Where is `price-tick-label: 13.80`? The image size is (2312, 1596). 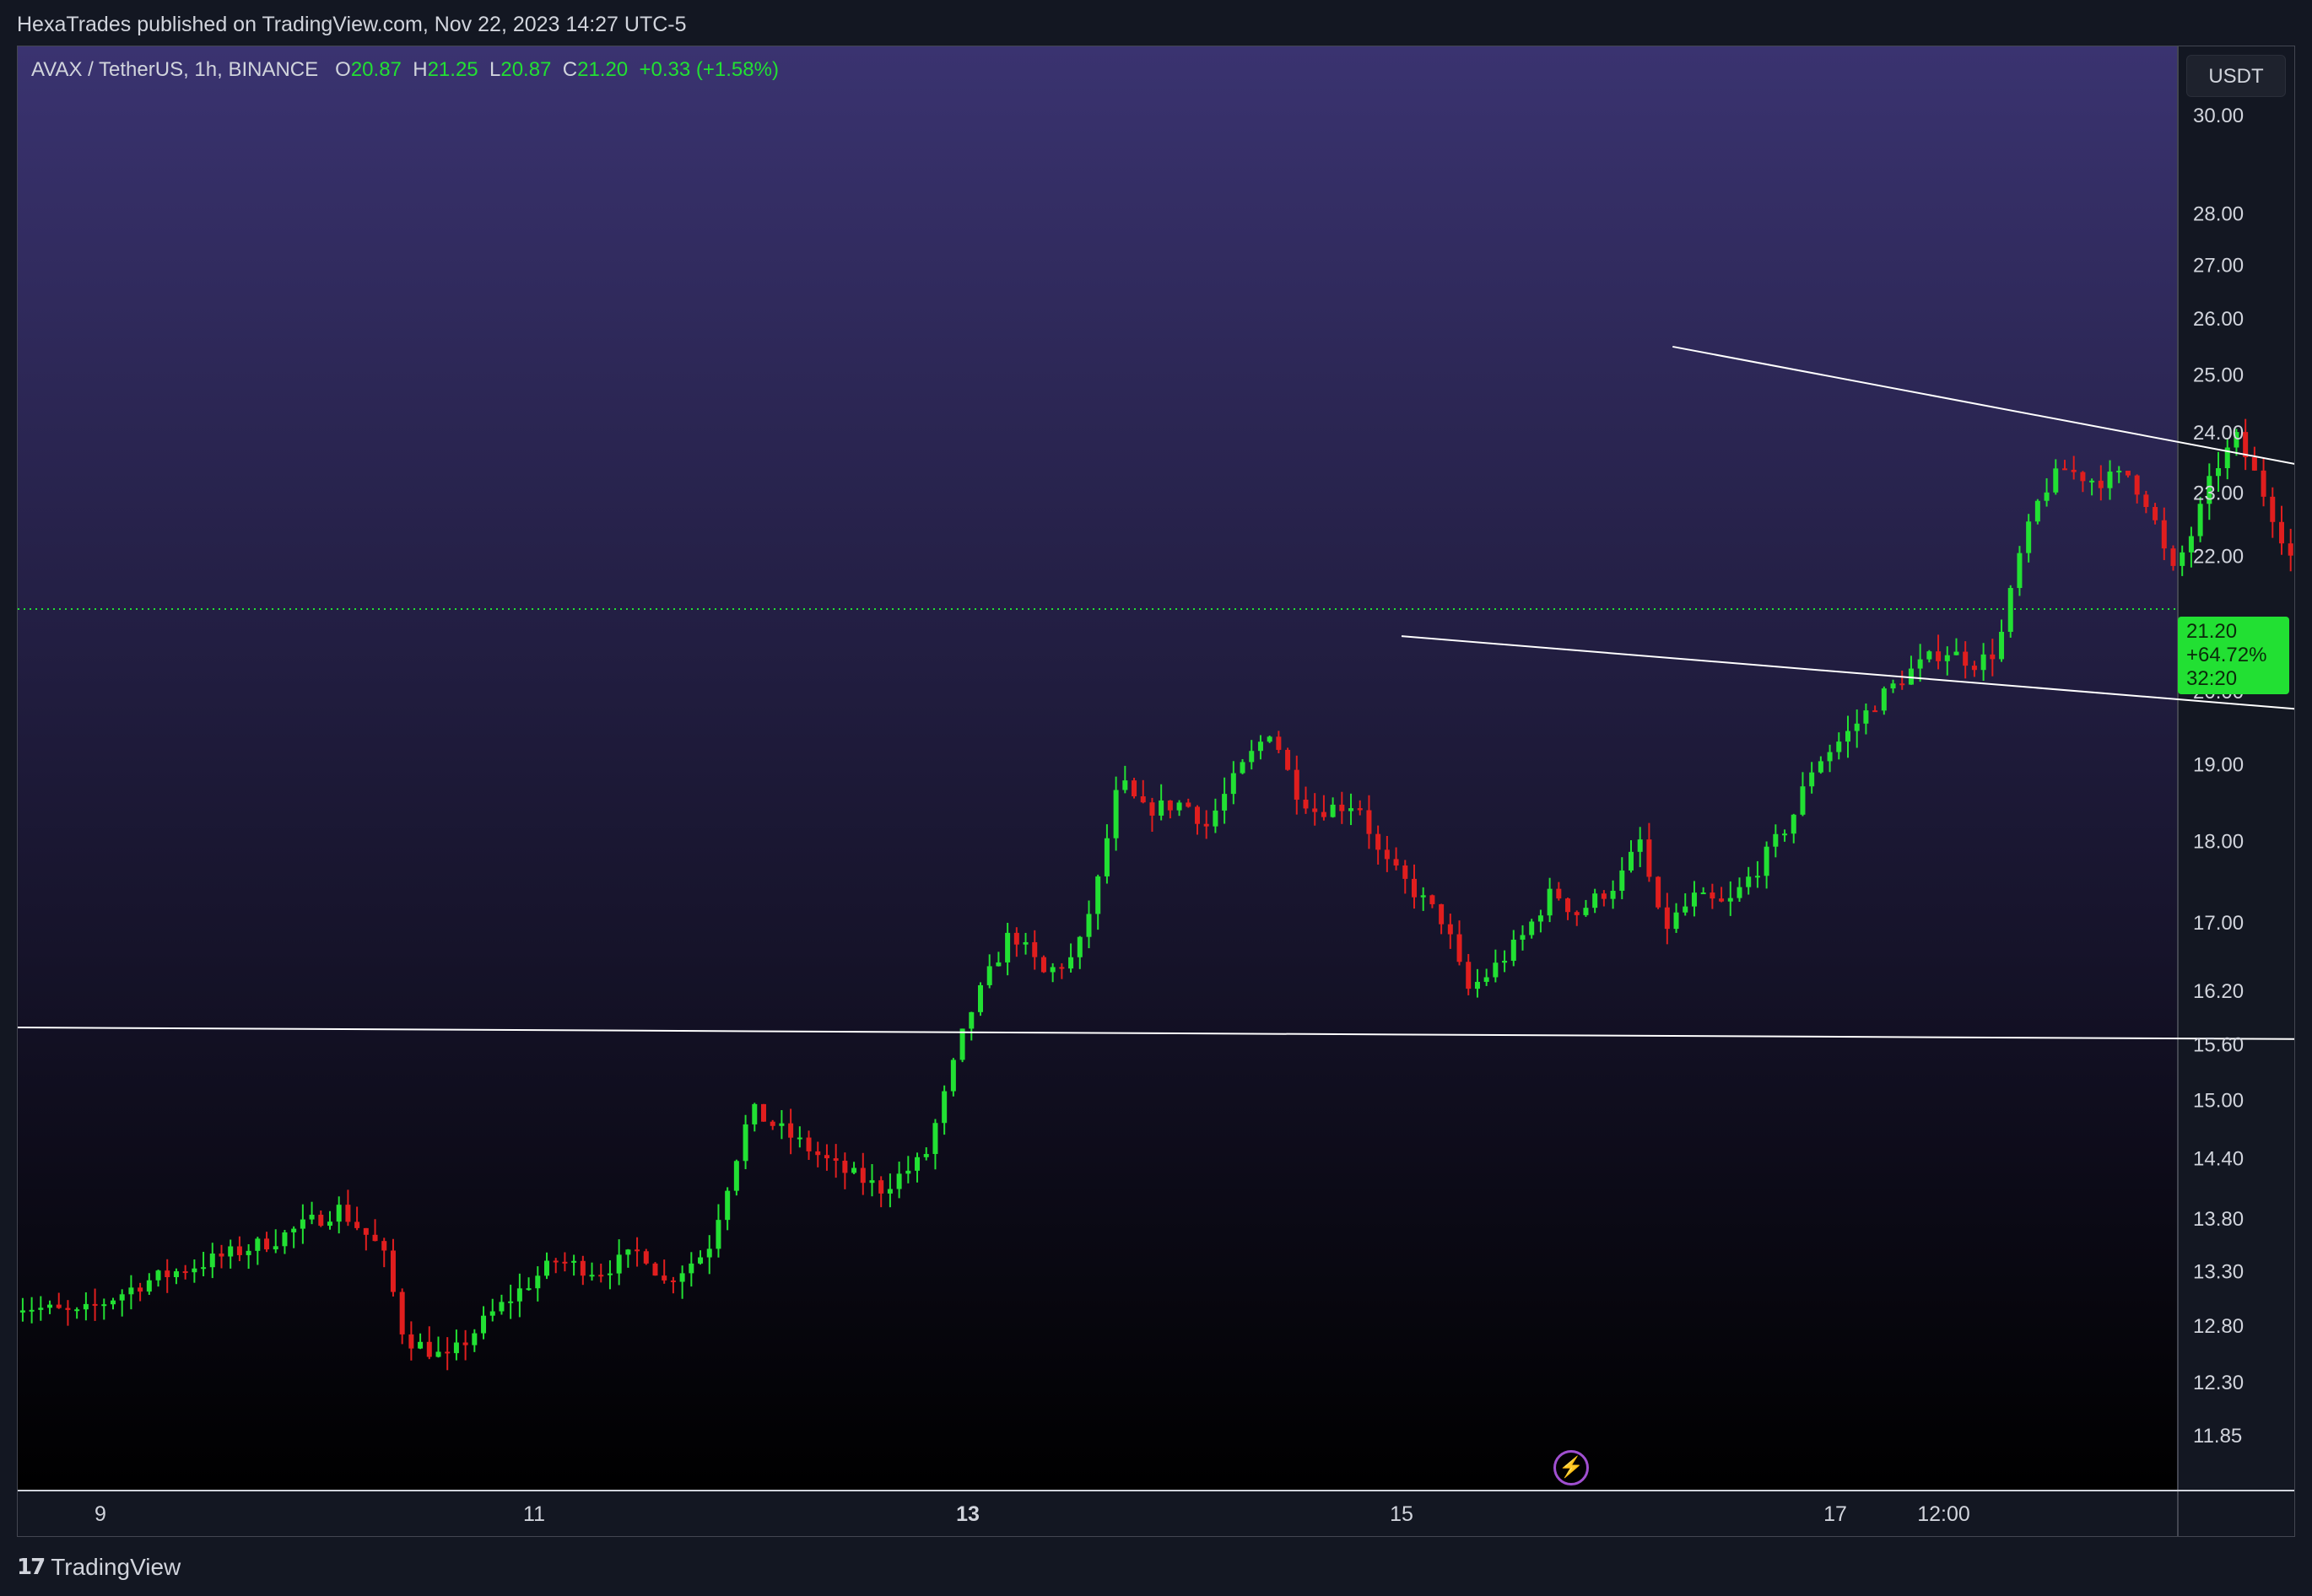 price-tick-label: 13.80 is located at coordinates (2218, 1220).